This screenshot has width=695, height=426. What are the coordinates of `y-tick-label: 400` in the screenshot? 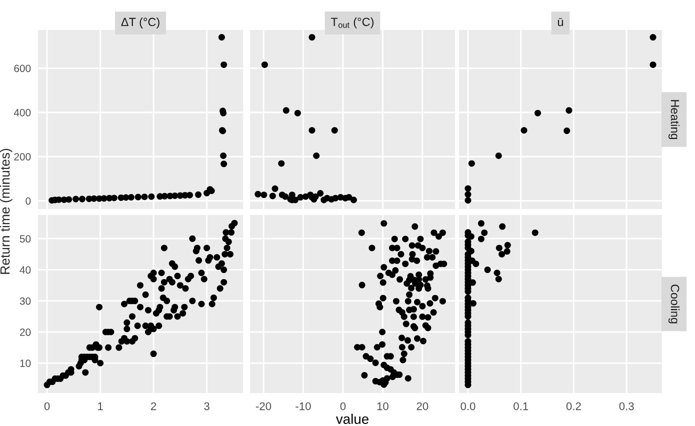 It's located at (22, 112).